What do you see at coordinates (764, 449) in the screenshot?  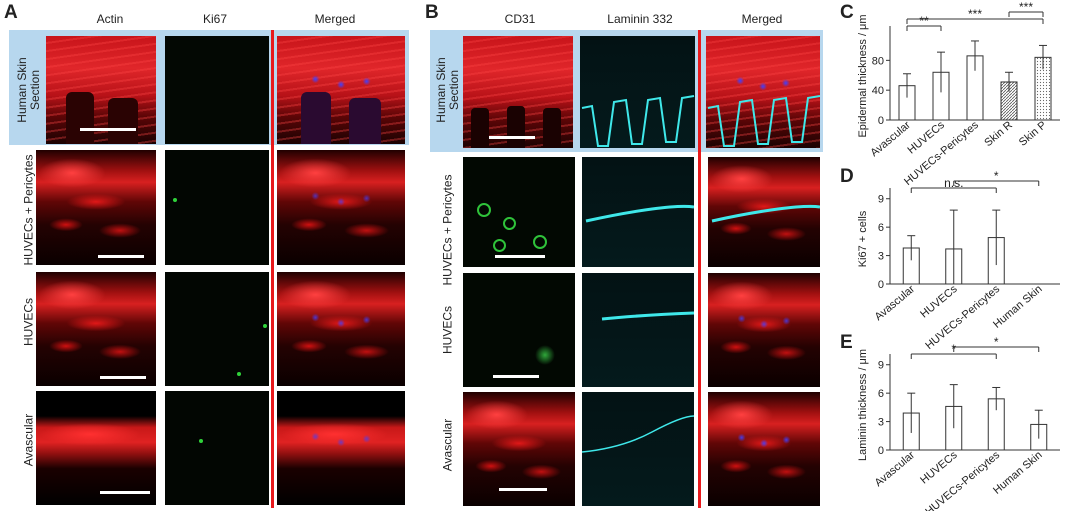 I see `merged-image-avascular-b` at bounding box center [764, 449].